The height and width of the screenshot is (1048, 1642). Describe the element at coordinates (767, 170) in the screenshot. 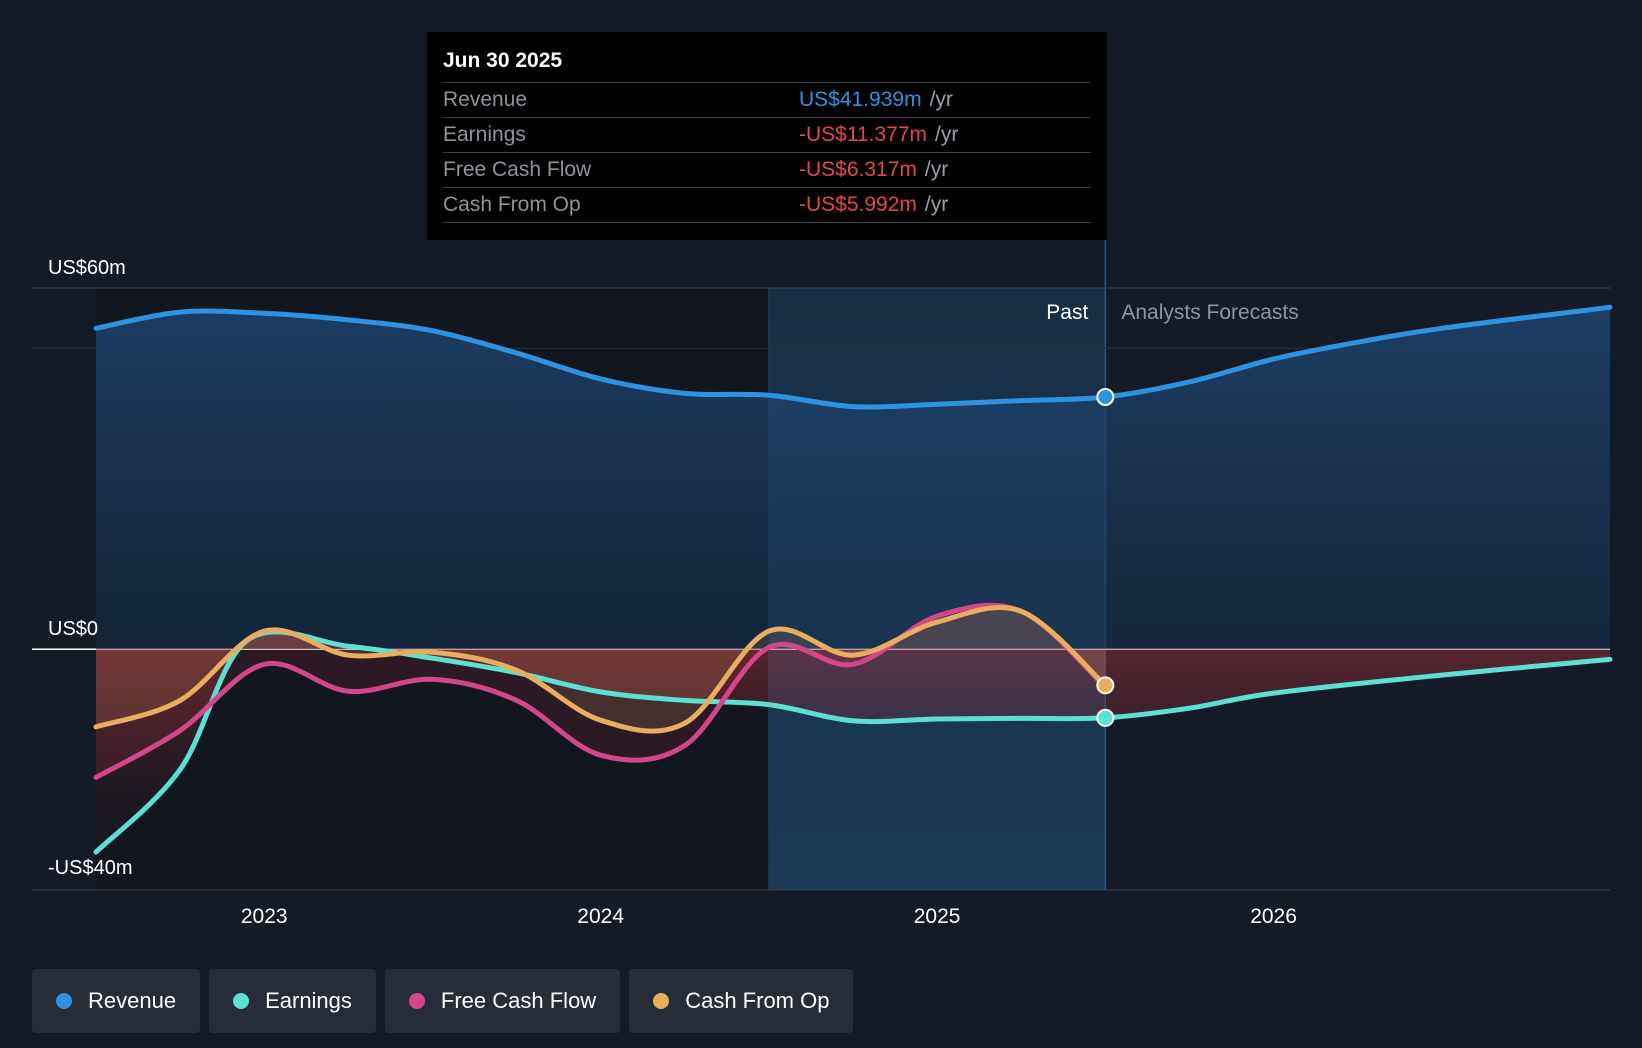

I see `tooltip-row-free-cash-flow: Free Cash Flow -US$6.317m /yr` at that location.